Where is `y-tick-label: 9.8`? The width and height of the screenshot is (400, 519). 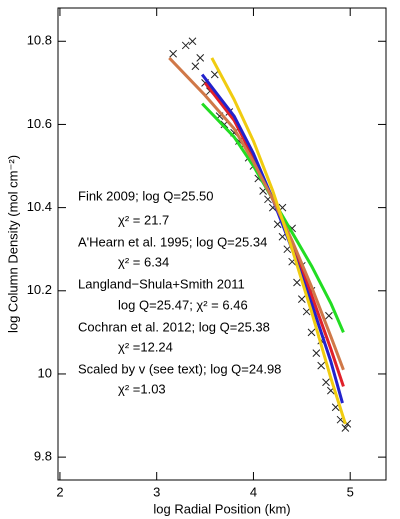
y-tick-label: 9.8 is located at coordinates (43, 456).